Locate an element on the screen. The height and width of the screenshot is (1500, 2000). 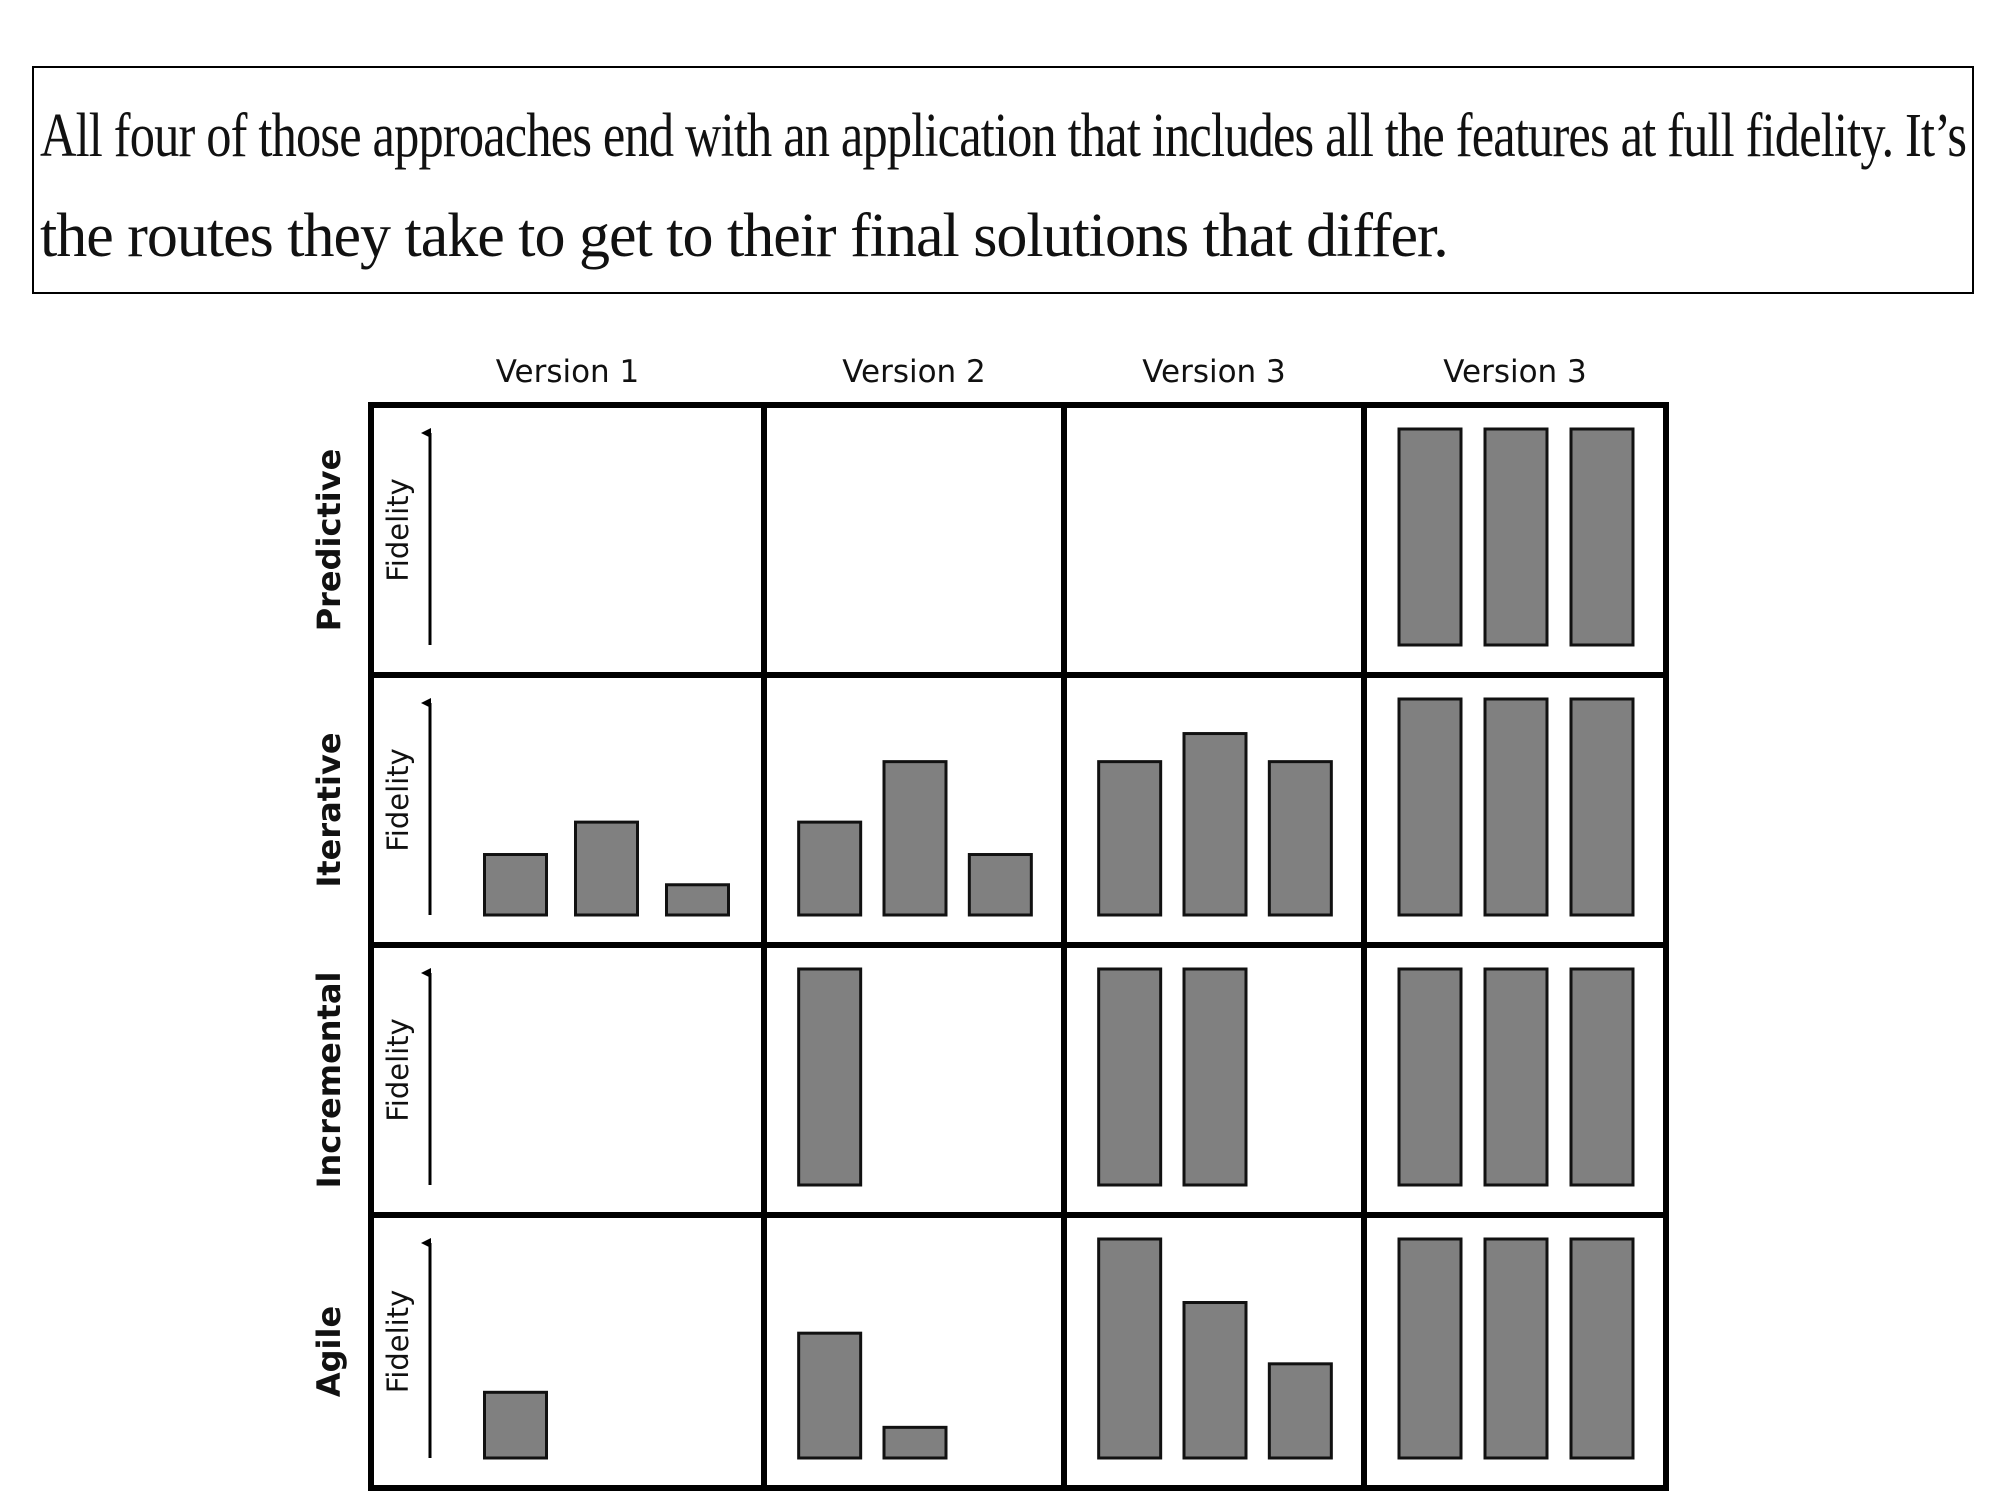
bar-iterative-col2-feature1 is located at coordinates (830, 868).